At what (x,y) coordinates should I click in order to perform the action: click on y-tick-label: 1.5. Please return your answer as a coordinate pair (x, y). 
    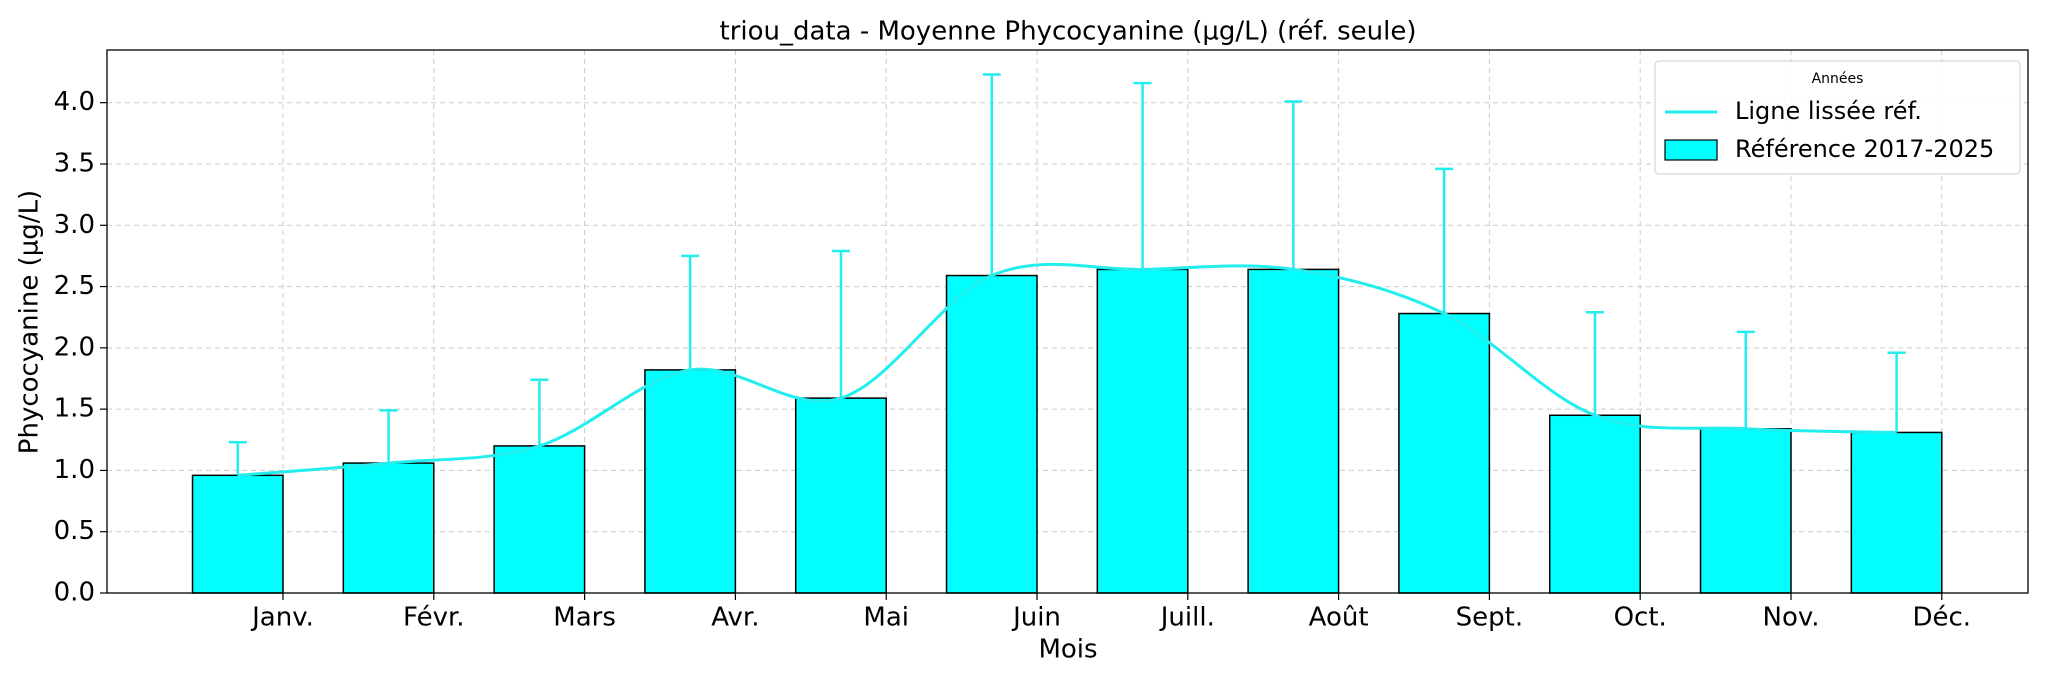
    Looking at the image, I should click on (74, 409).